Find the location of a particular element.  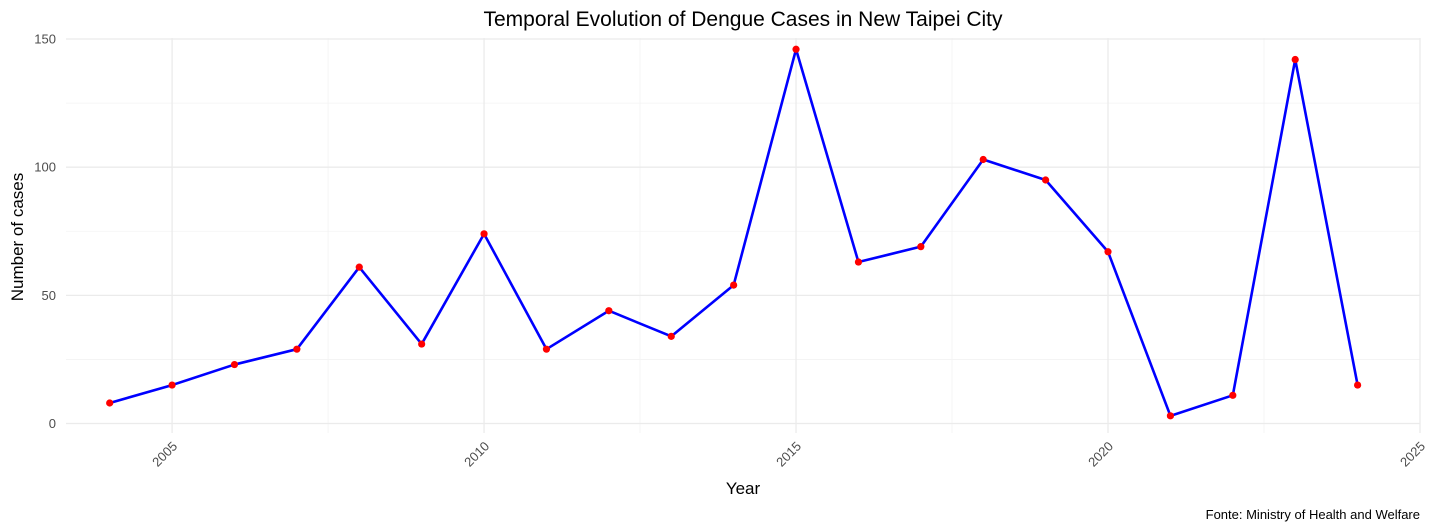

x-axis-ticks: 2005 2010 2015 2020 2025 is located at coordinates (788, 454).